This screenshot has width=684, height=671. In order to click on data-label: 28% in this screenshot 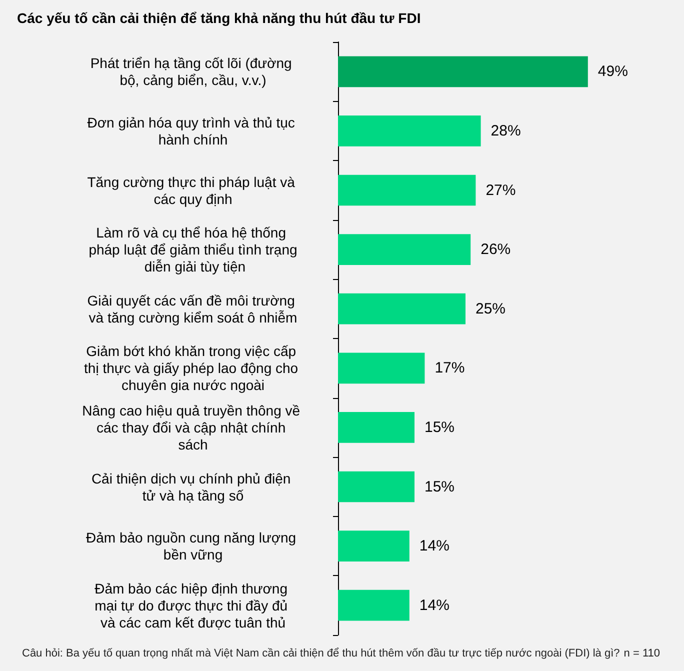, I will do `click(505, 131)`.